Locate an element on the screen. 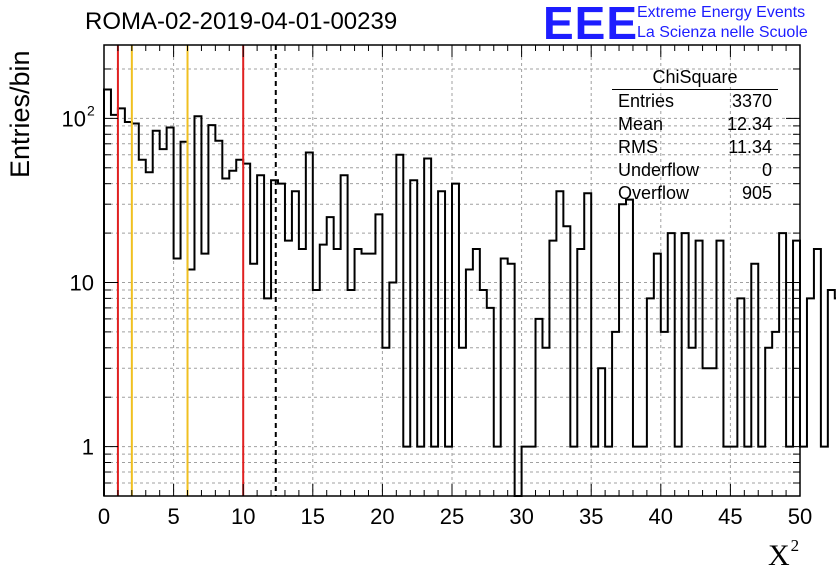 This screenshot has height=573, width=836. y-tick-label-exponent: 2 is located at coordinates (91, 110).